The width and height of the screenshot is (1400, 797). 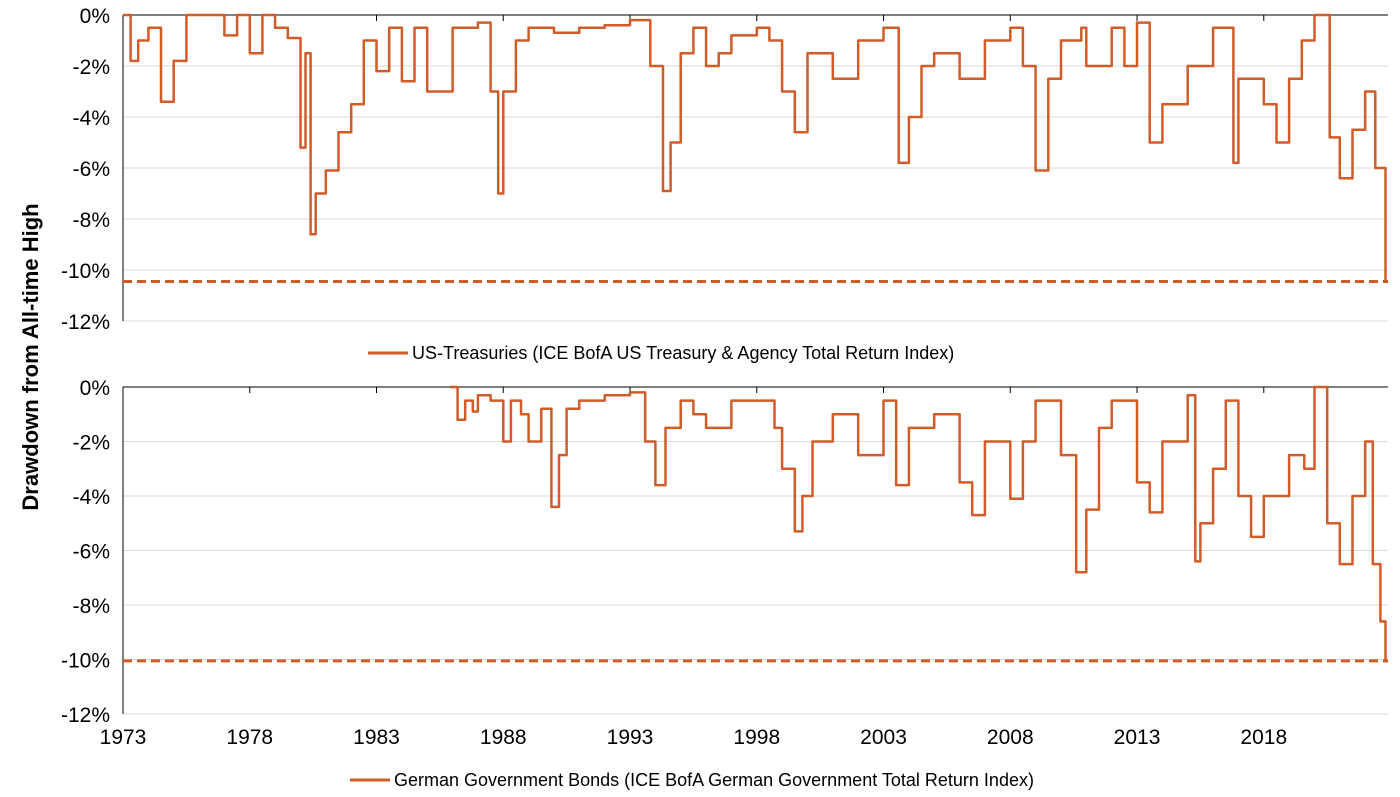 I want to click on bottom-y-tick-labels: 0% -2% -4% -6% -8% -10% -12%, so click(x=85, y=552).